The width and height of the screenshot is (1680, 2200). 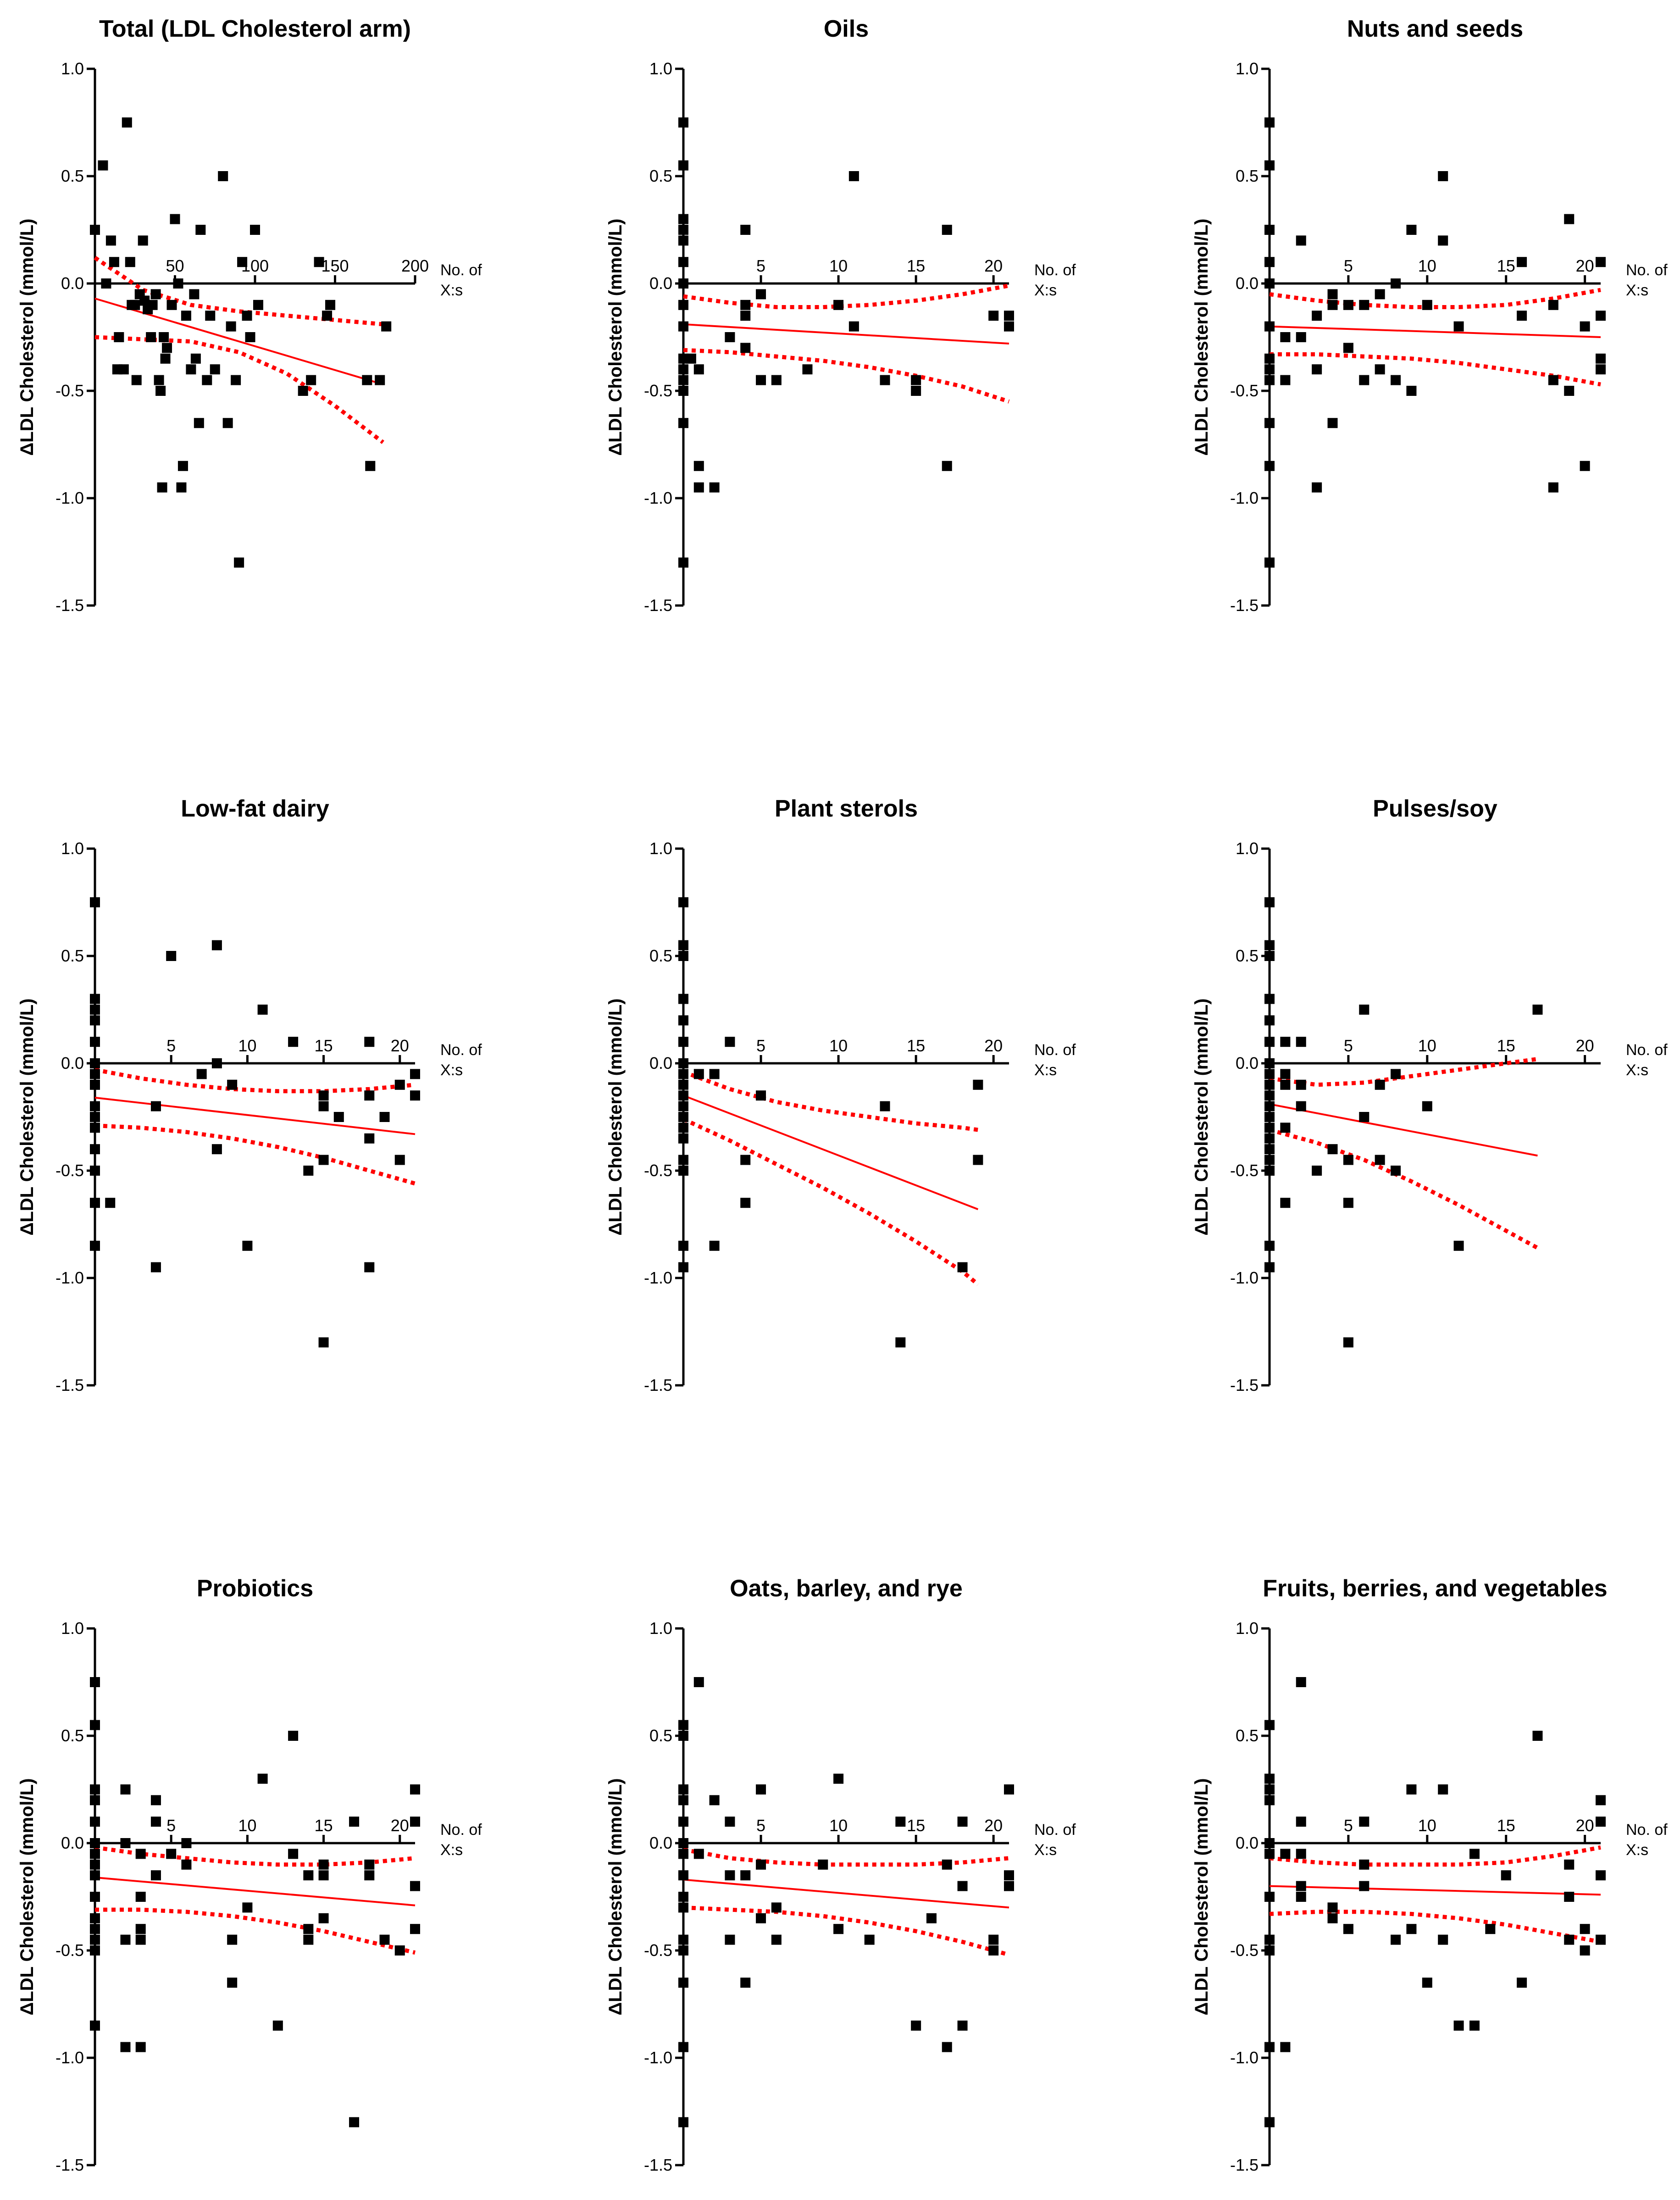 What do you see at coordinates (846, 376) in the screenshot?
I see `ci-lower-line` at bounding box center [846, 376].